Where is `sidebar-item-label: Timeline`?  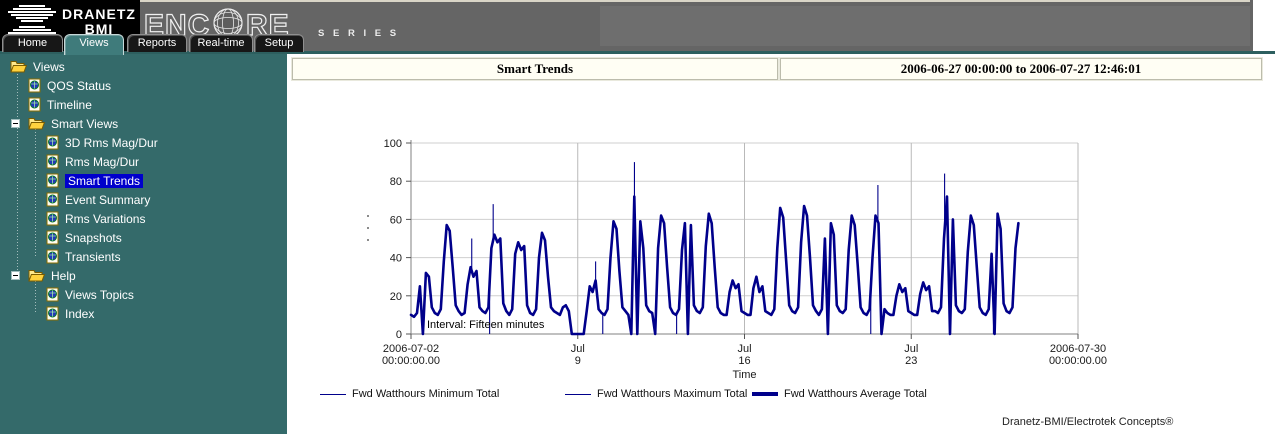
sidebar-item-label: Timeline is located at coordinates (69, 104).